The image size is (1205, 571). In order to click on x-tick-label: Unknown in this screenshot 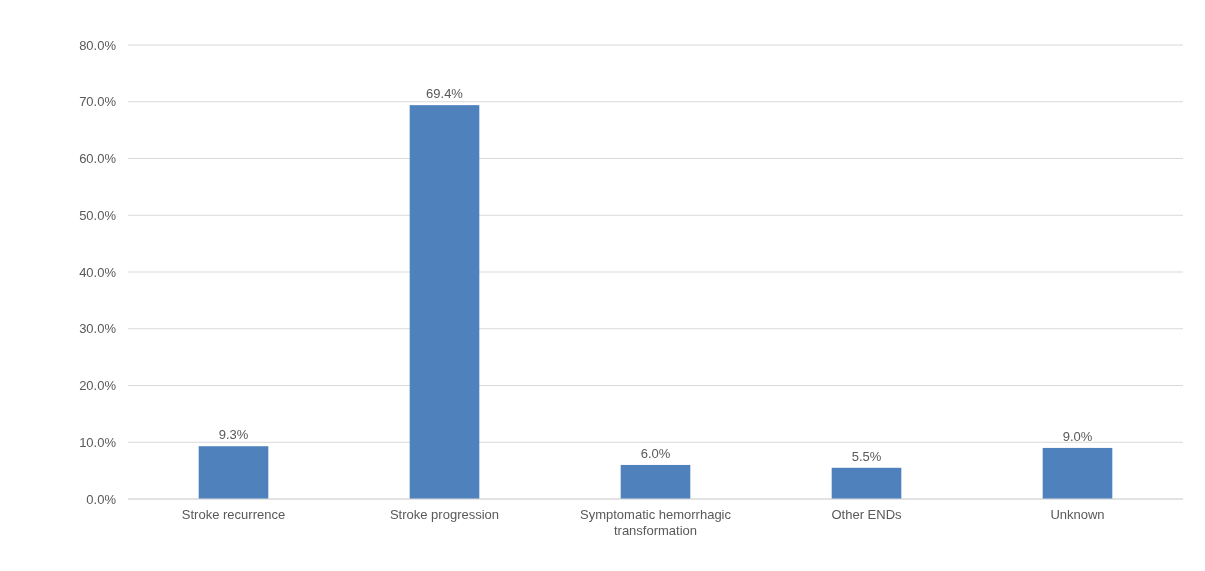, I will do `click(1077, 514)`.